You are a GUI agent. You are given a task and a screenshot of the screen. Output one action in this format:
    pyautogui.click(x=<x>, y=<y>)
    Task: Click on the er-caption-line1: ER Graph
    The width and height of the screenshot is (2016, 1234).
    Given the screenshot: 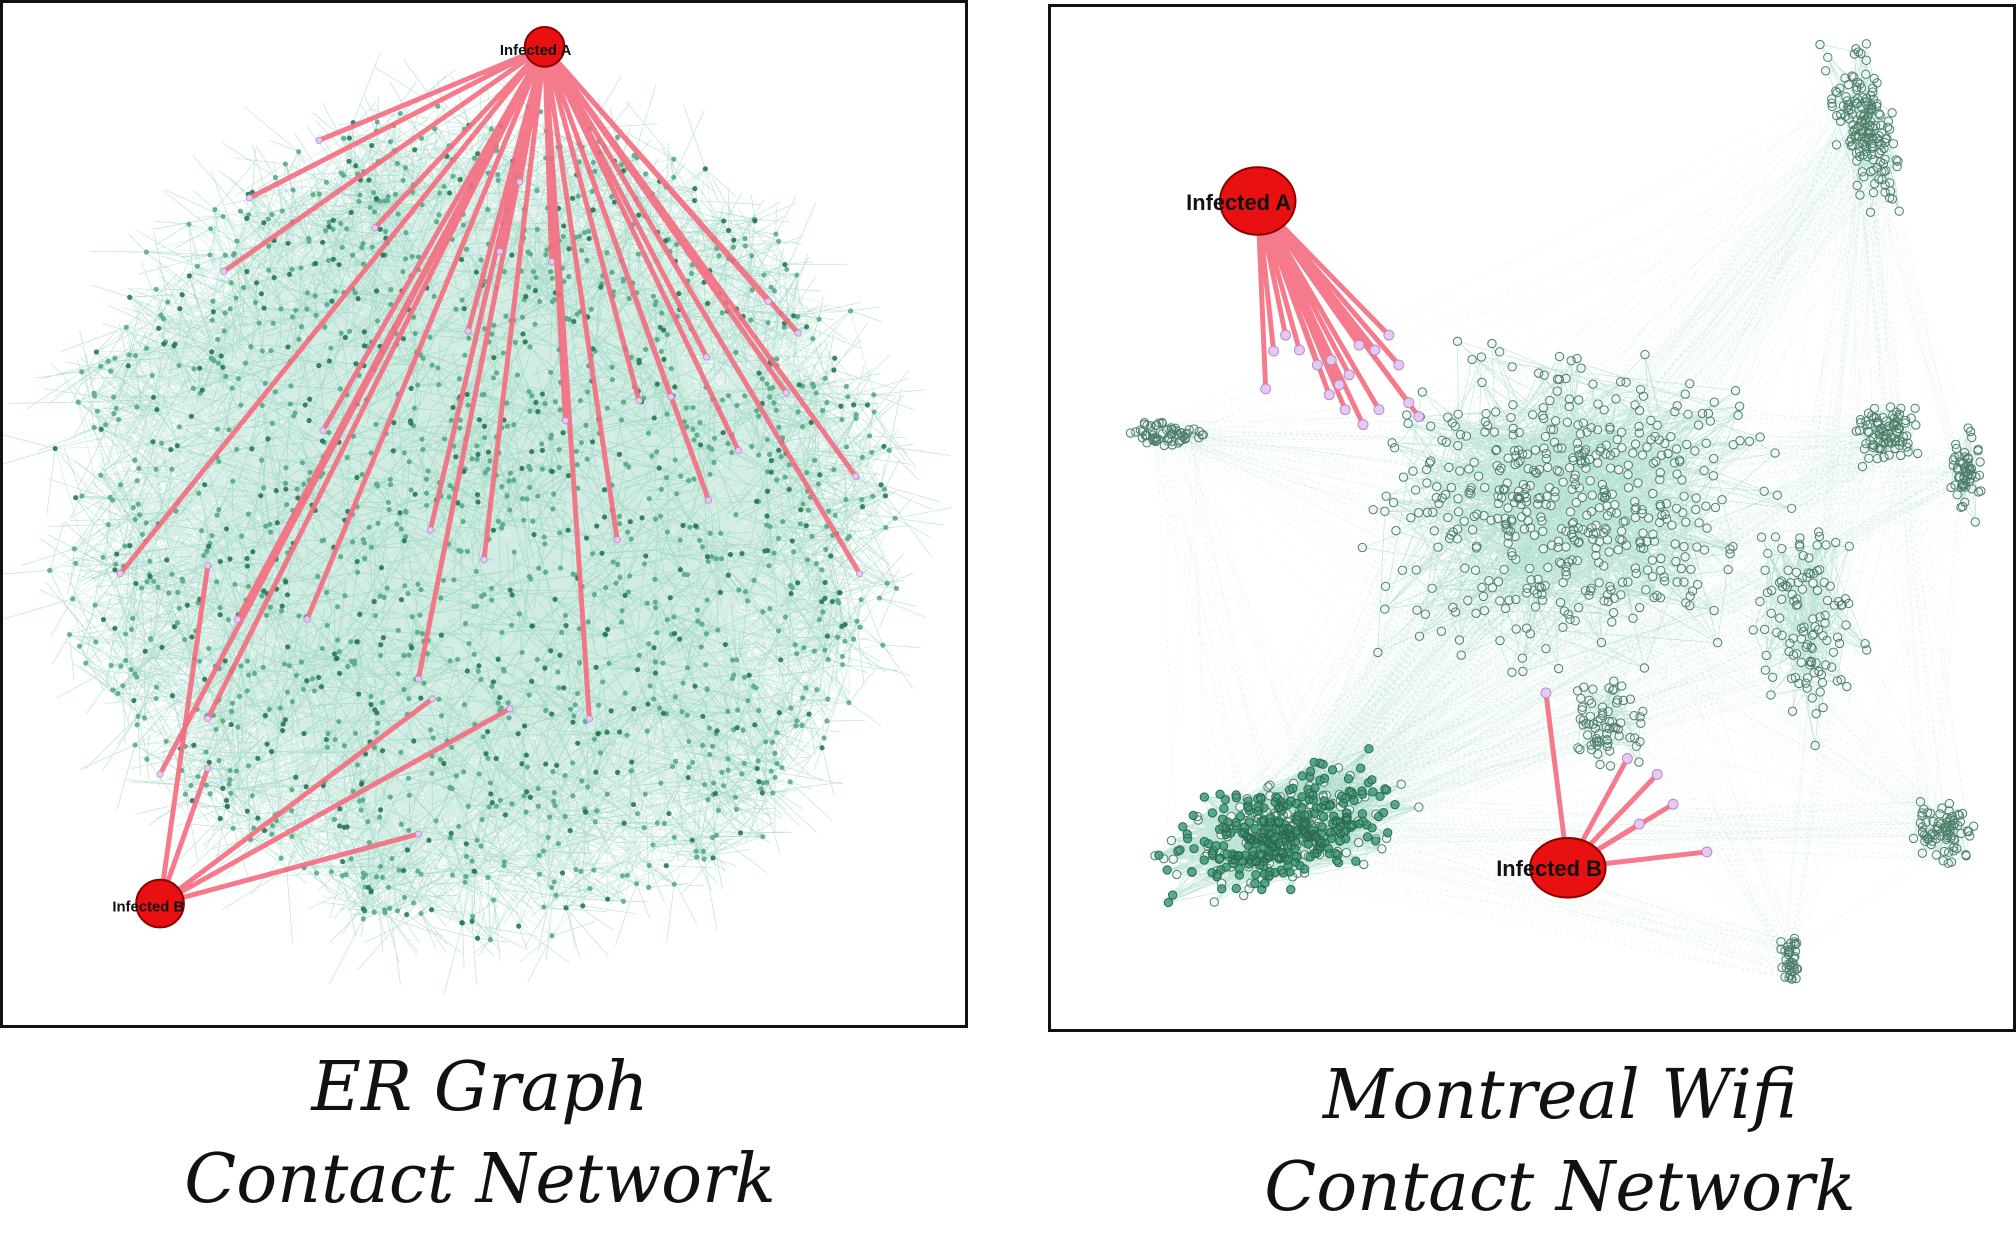 What is the action you would take?
    pyautogui.click(x=480, y=1087)
    